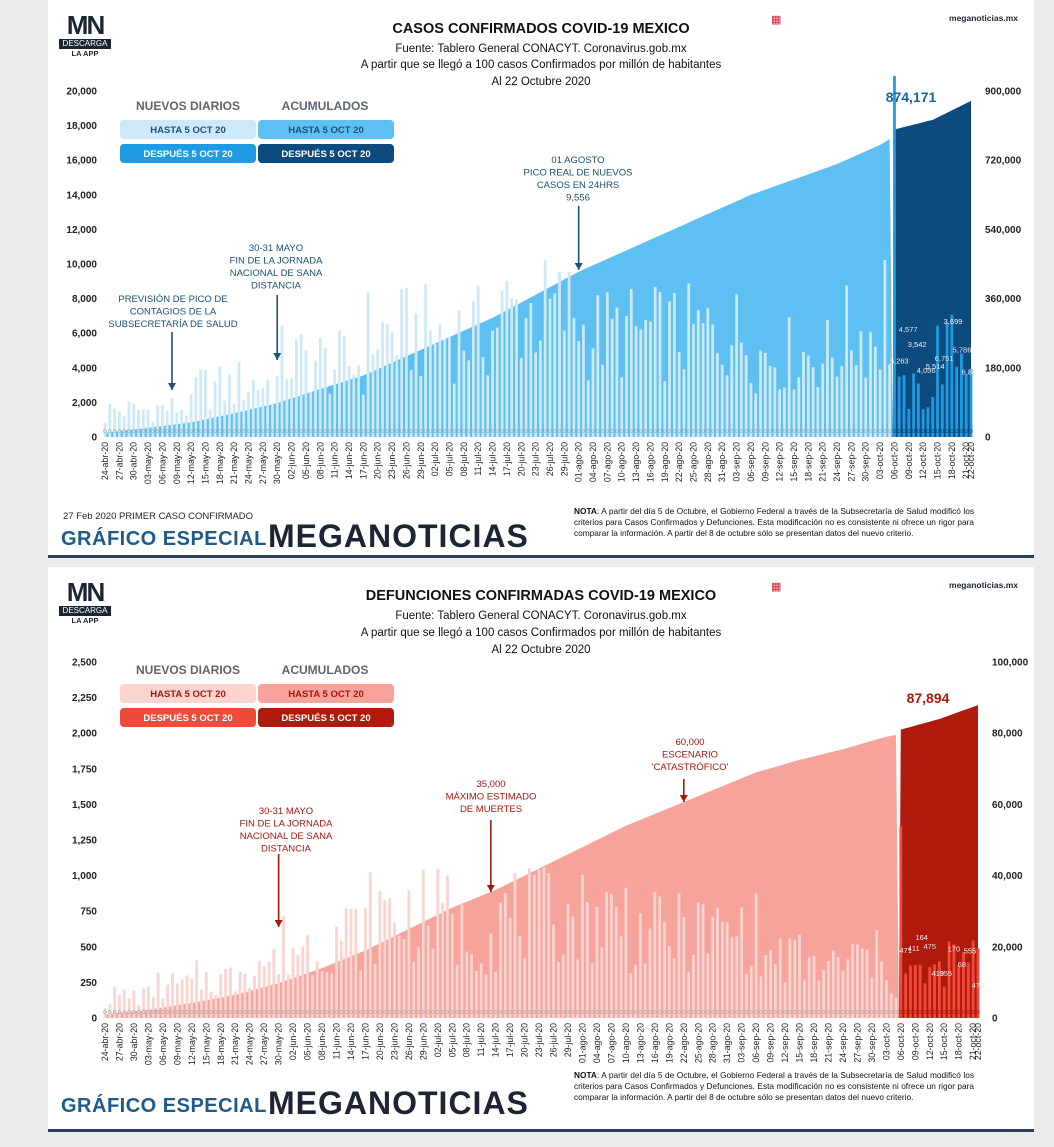 The width and height of the screenshot is (1054, 1147). What do you see at coordinates (579, 462) in the screenshot?
I see `x-tick-label: 01-ago-20` at bounding box center [579, 462].